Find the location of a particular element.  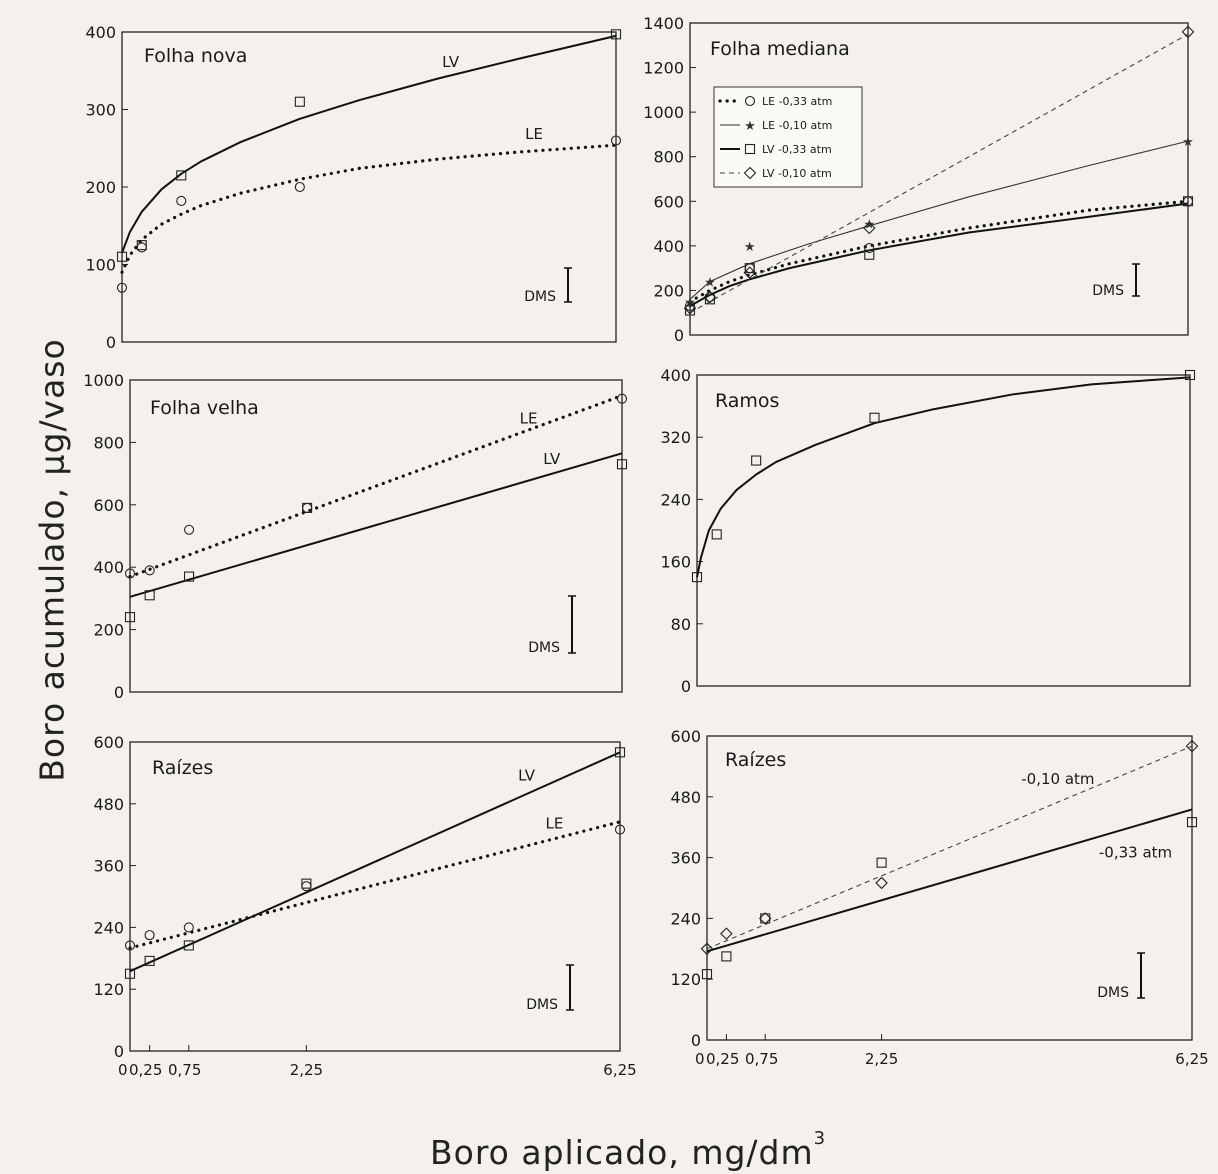

x-axis-label-superscript: 3 is located at coordinates (820, 1138).